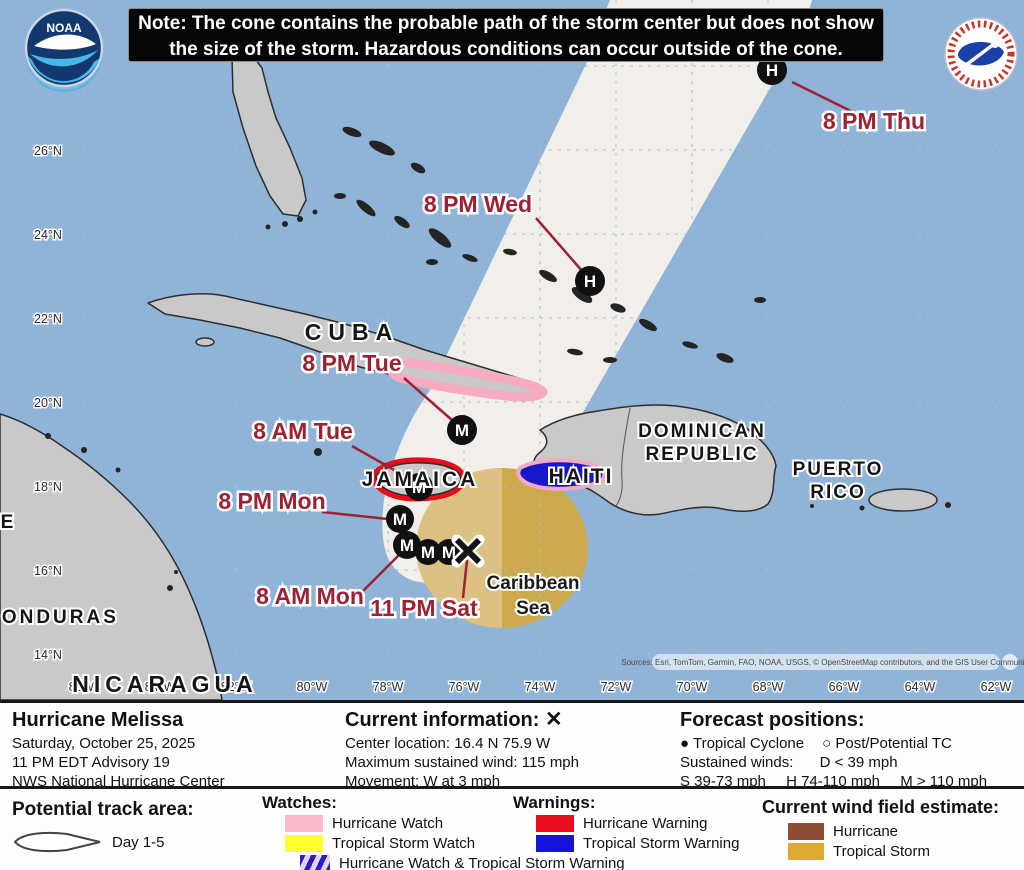  What do you see at coordinates (48, 319) in the screenshot?
I see `lat-22: 22°N` at bounding box center [48, 319].